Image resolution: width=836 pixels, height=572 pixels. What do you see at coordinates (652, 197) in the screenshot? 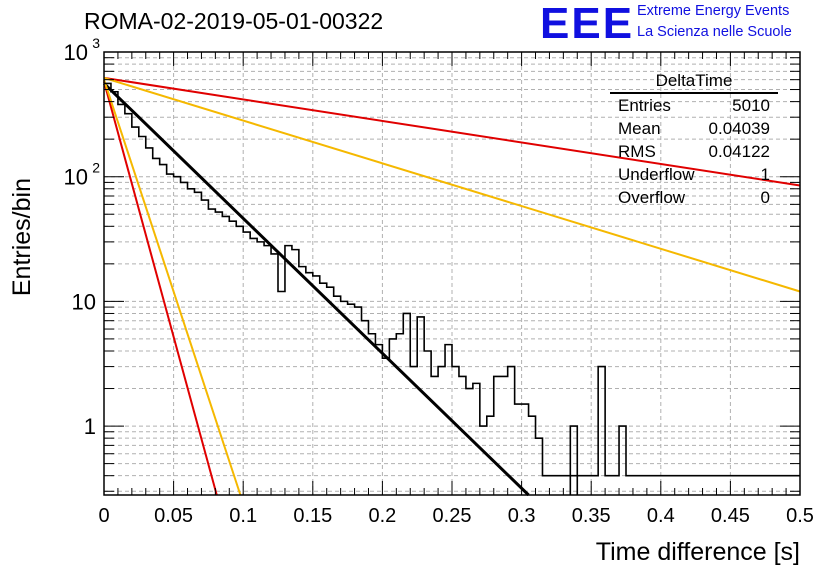
I see `stats-label: Overflow` at bounding box center [652, 197].